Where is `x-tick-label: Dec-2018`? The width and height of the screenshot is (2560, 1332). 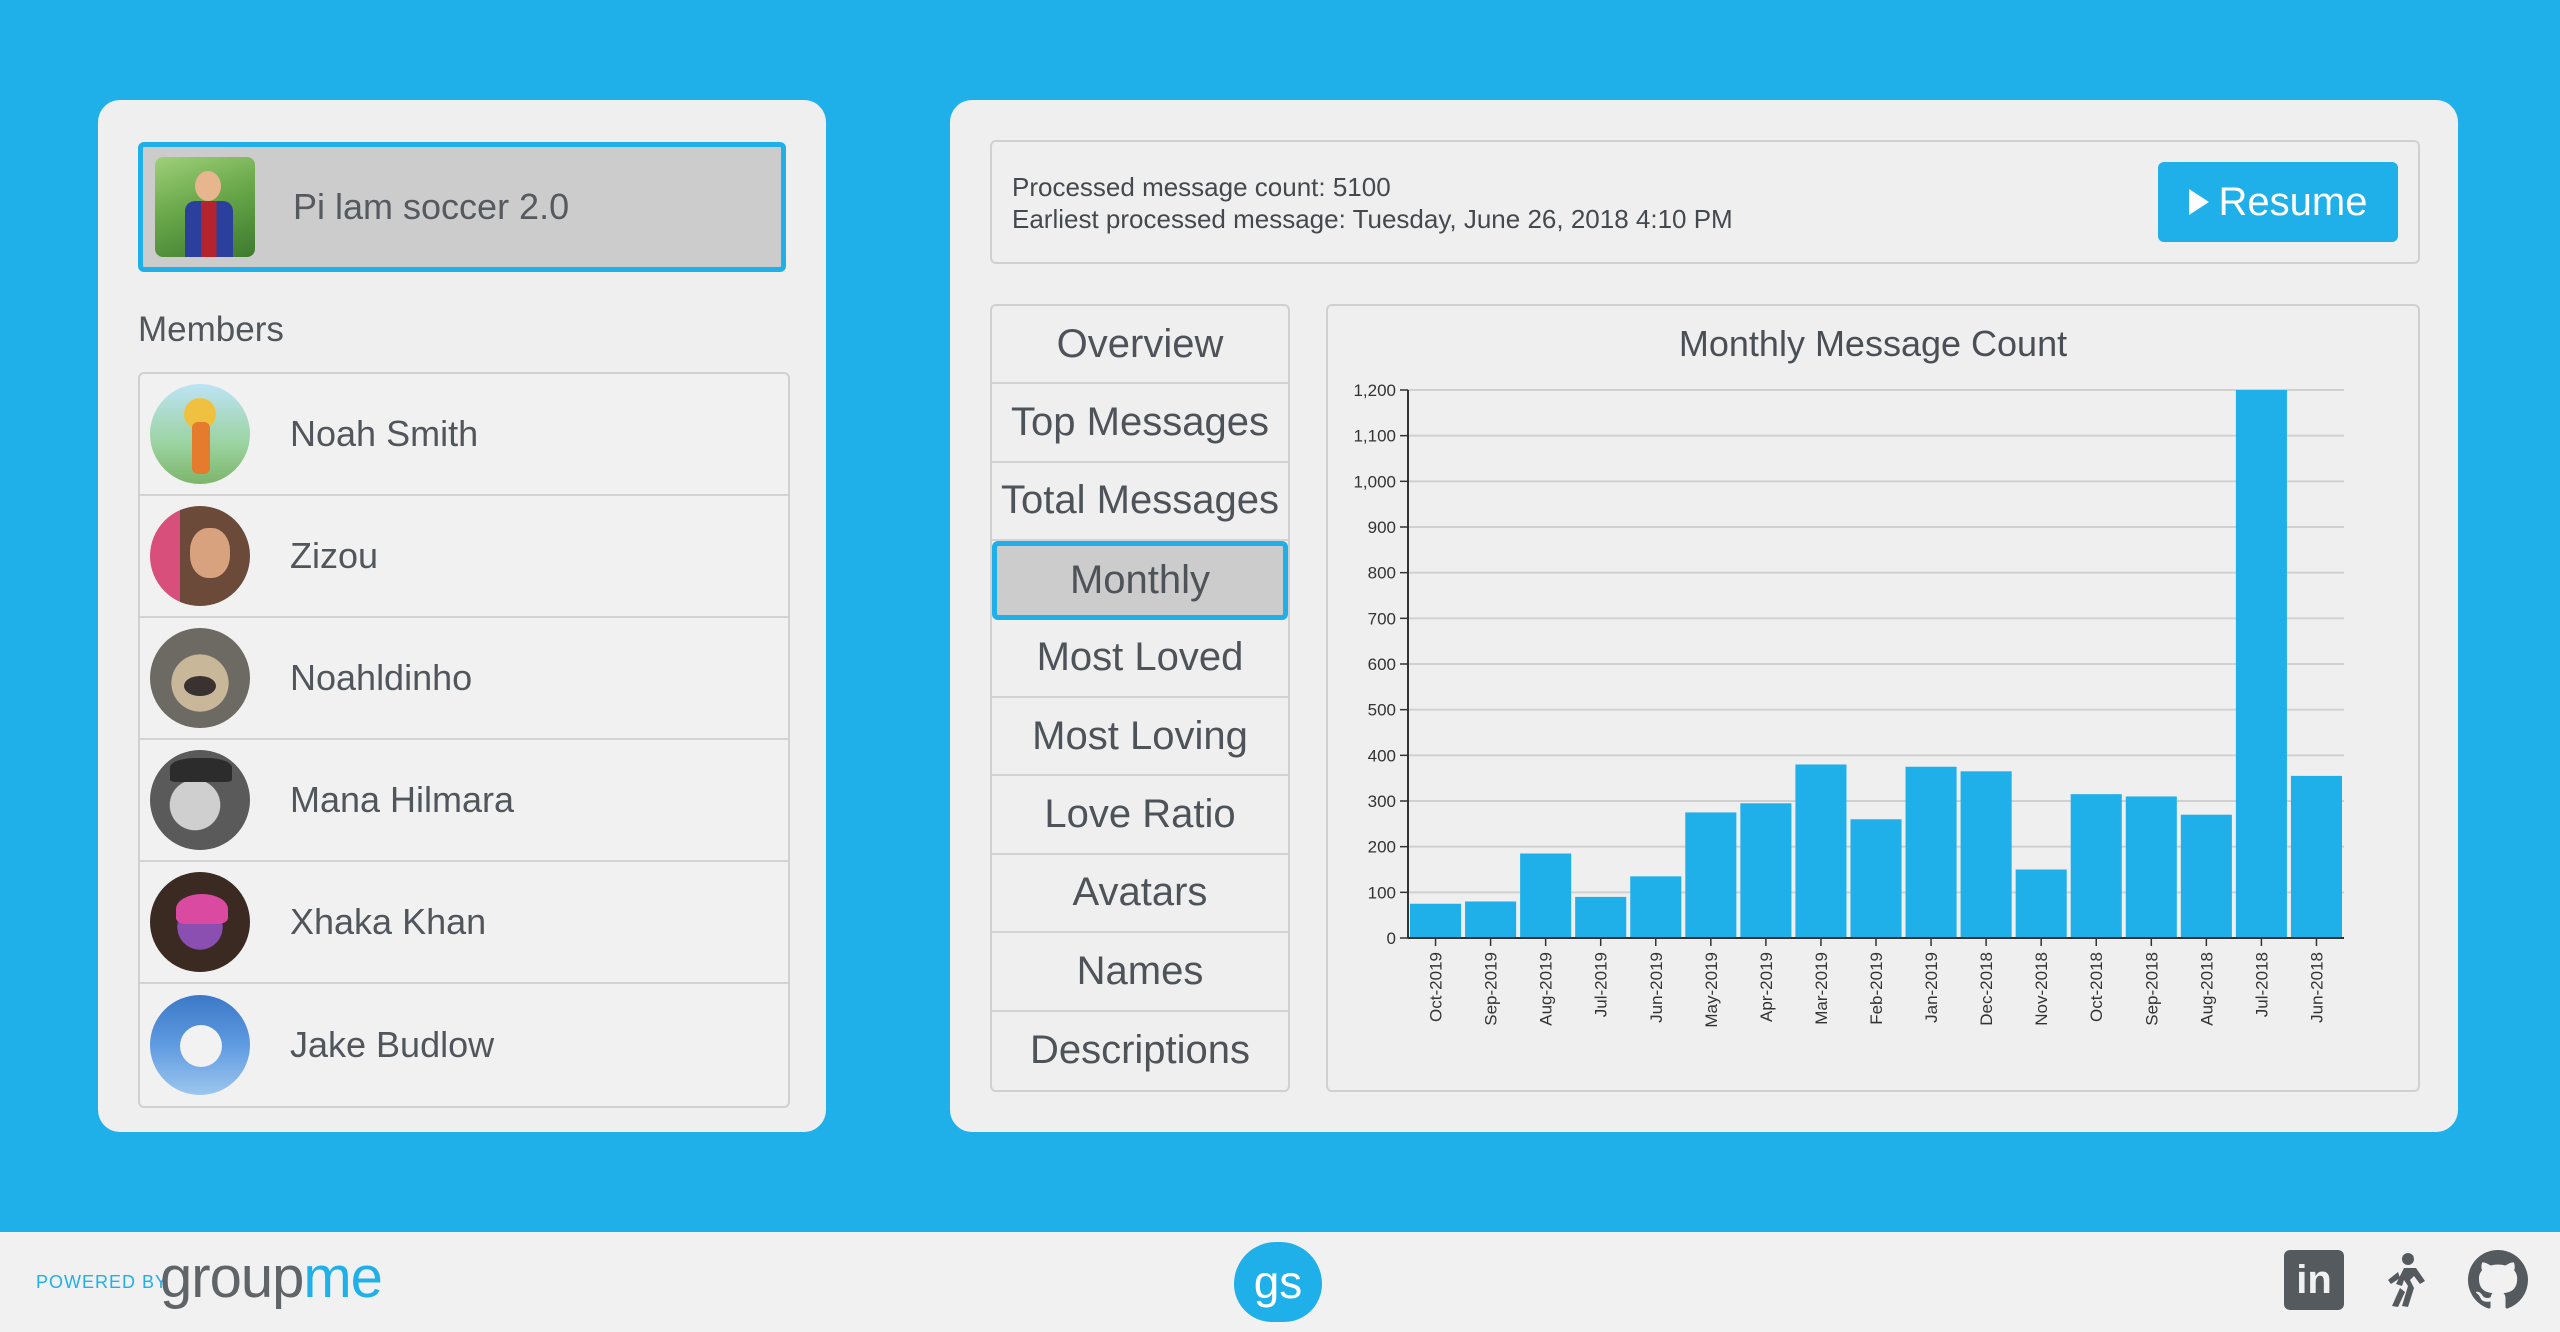
x-tick-label: Dec-2018 is located at coordinates (1986, 989).